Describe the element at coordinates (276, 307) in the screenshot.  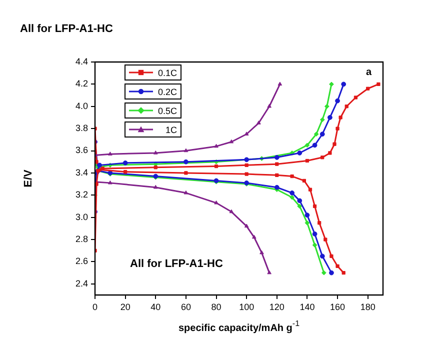
I see `x-tick-label: 120` at that location.